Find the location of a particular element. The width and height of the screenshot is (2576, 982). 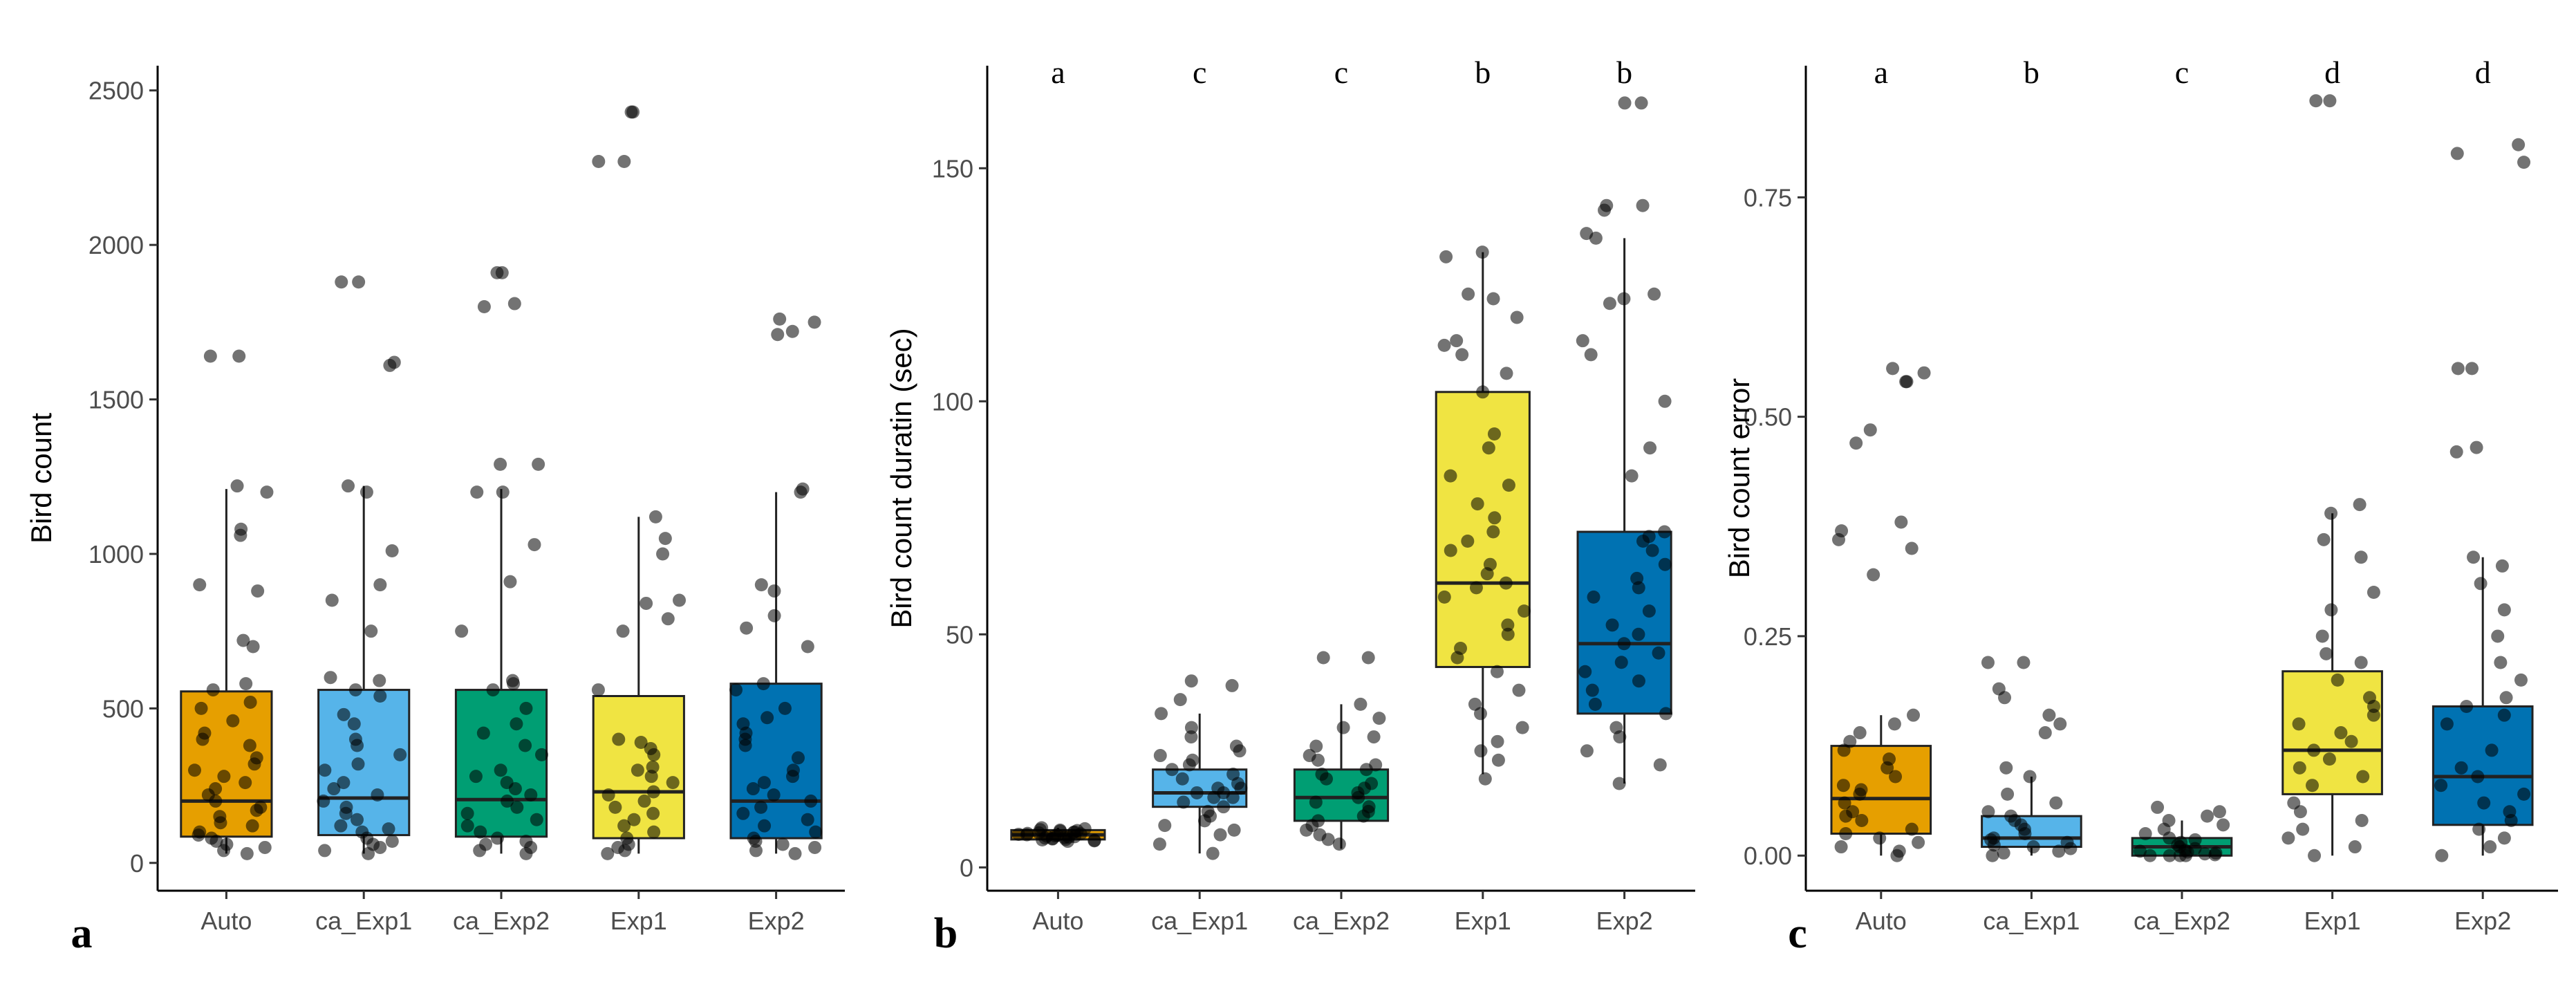

y-tick-label: 100 is located at coordinates (952, 402).